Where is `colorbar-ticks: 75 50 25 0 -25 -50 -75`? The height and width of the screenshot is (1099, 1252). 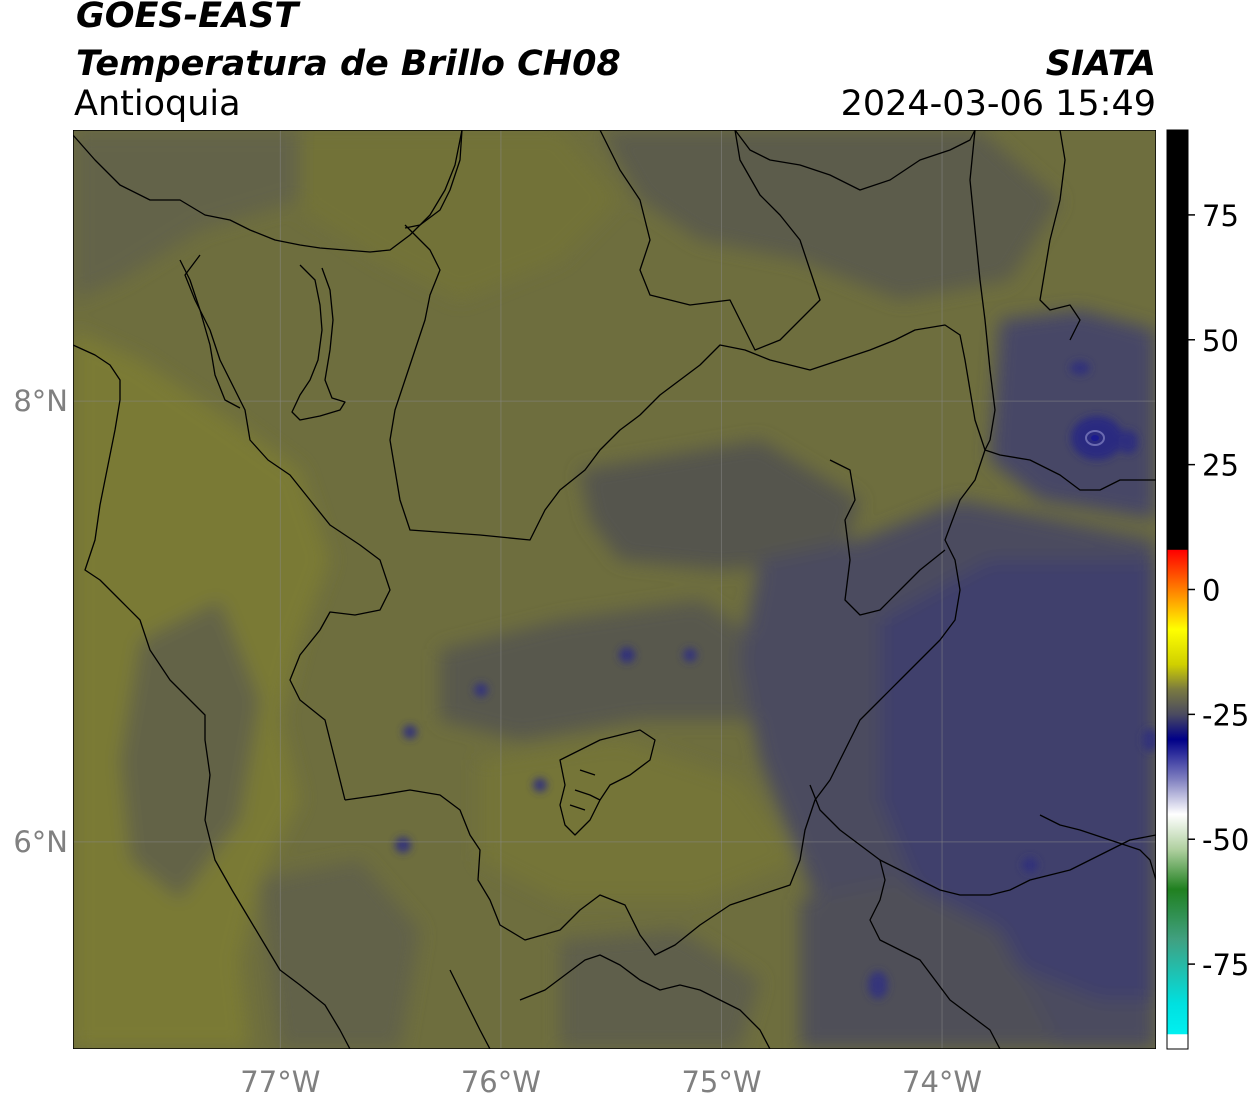
colorbar-ticks: 75 50 25 0 -25 -50 -75 is located at coordinates (1218, 590).